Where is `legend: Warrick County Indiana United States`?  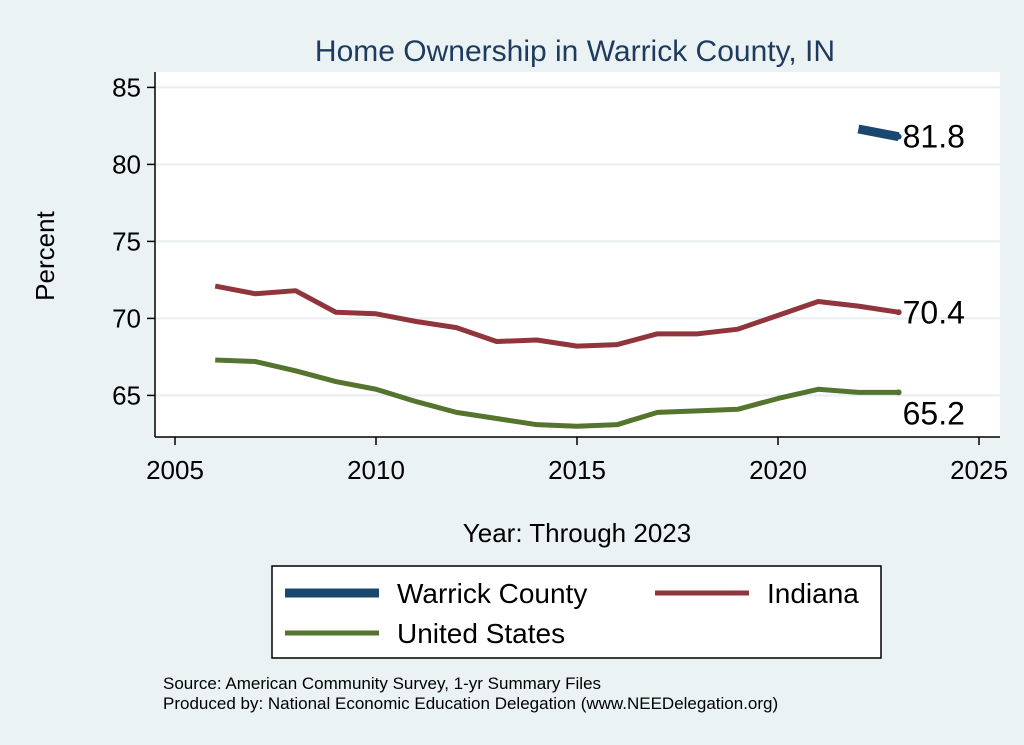
legend: Warrick County Indiana United States is located at coordinates (572, 613).